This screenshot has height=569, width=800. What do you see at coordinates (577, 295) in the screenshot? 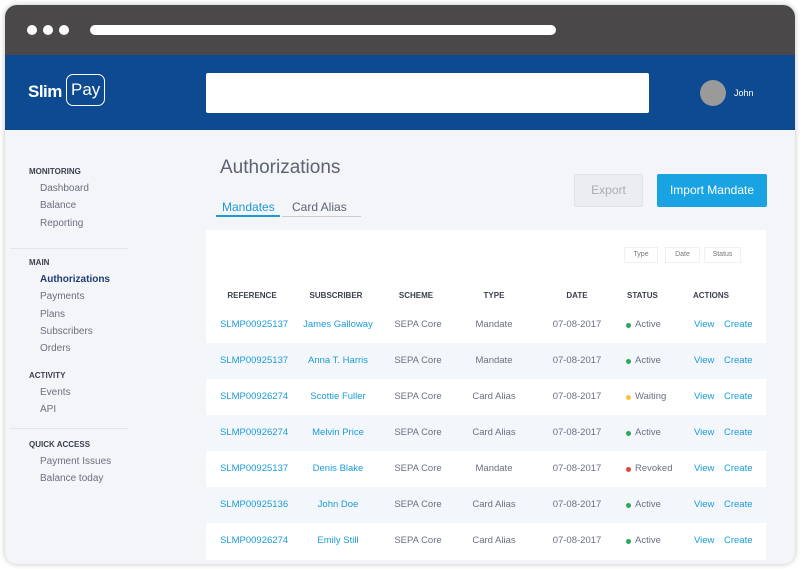
I see `column-header: DATE` at bounding box center [577, 295].